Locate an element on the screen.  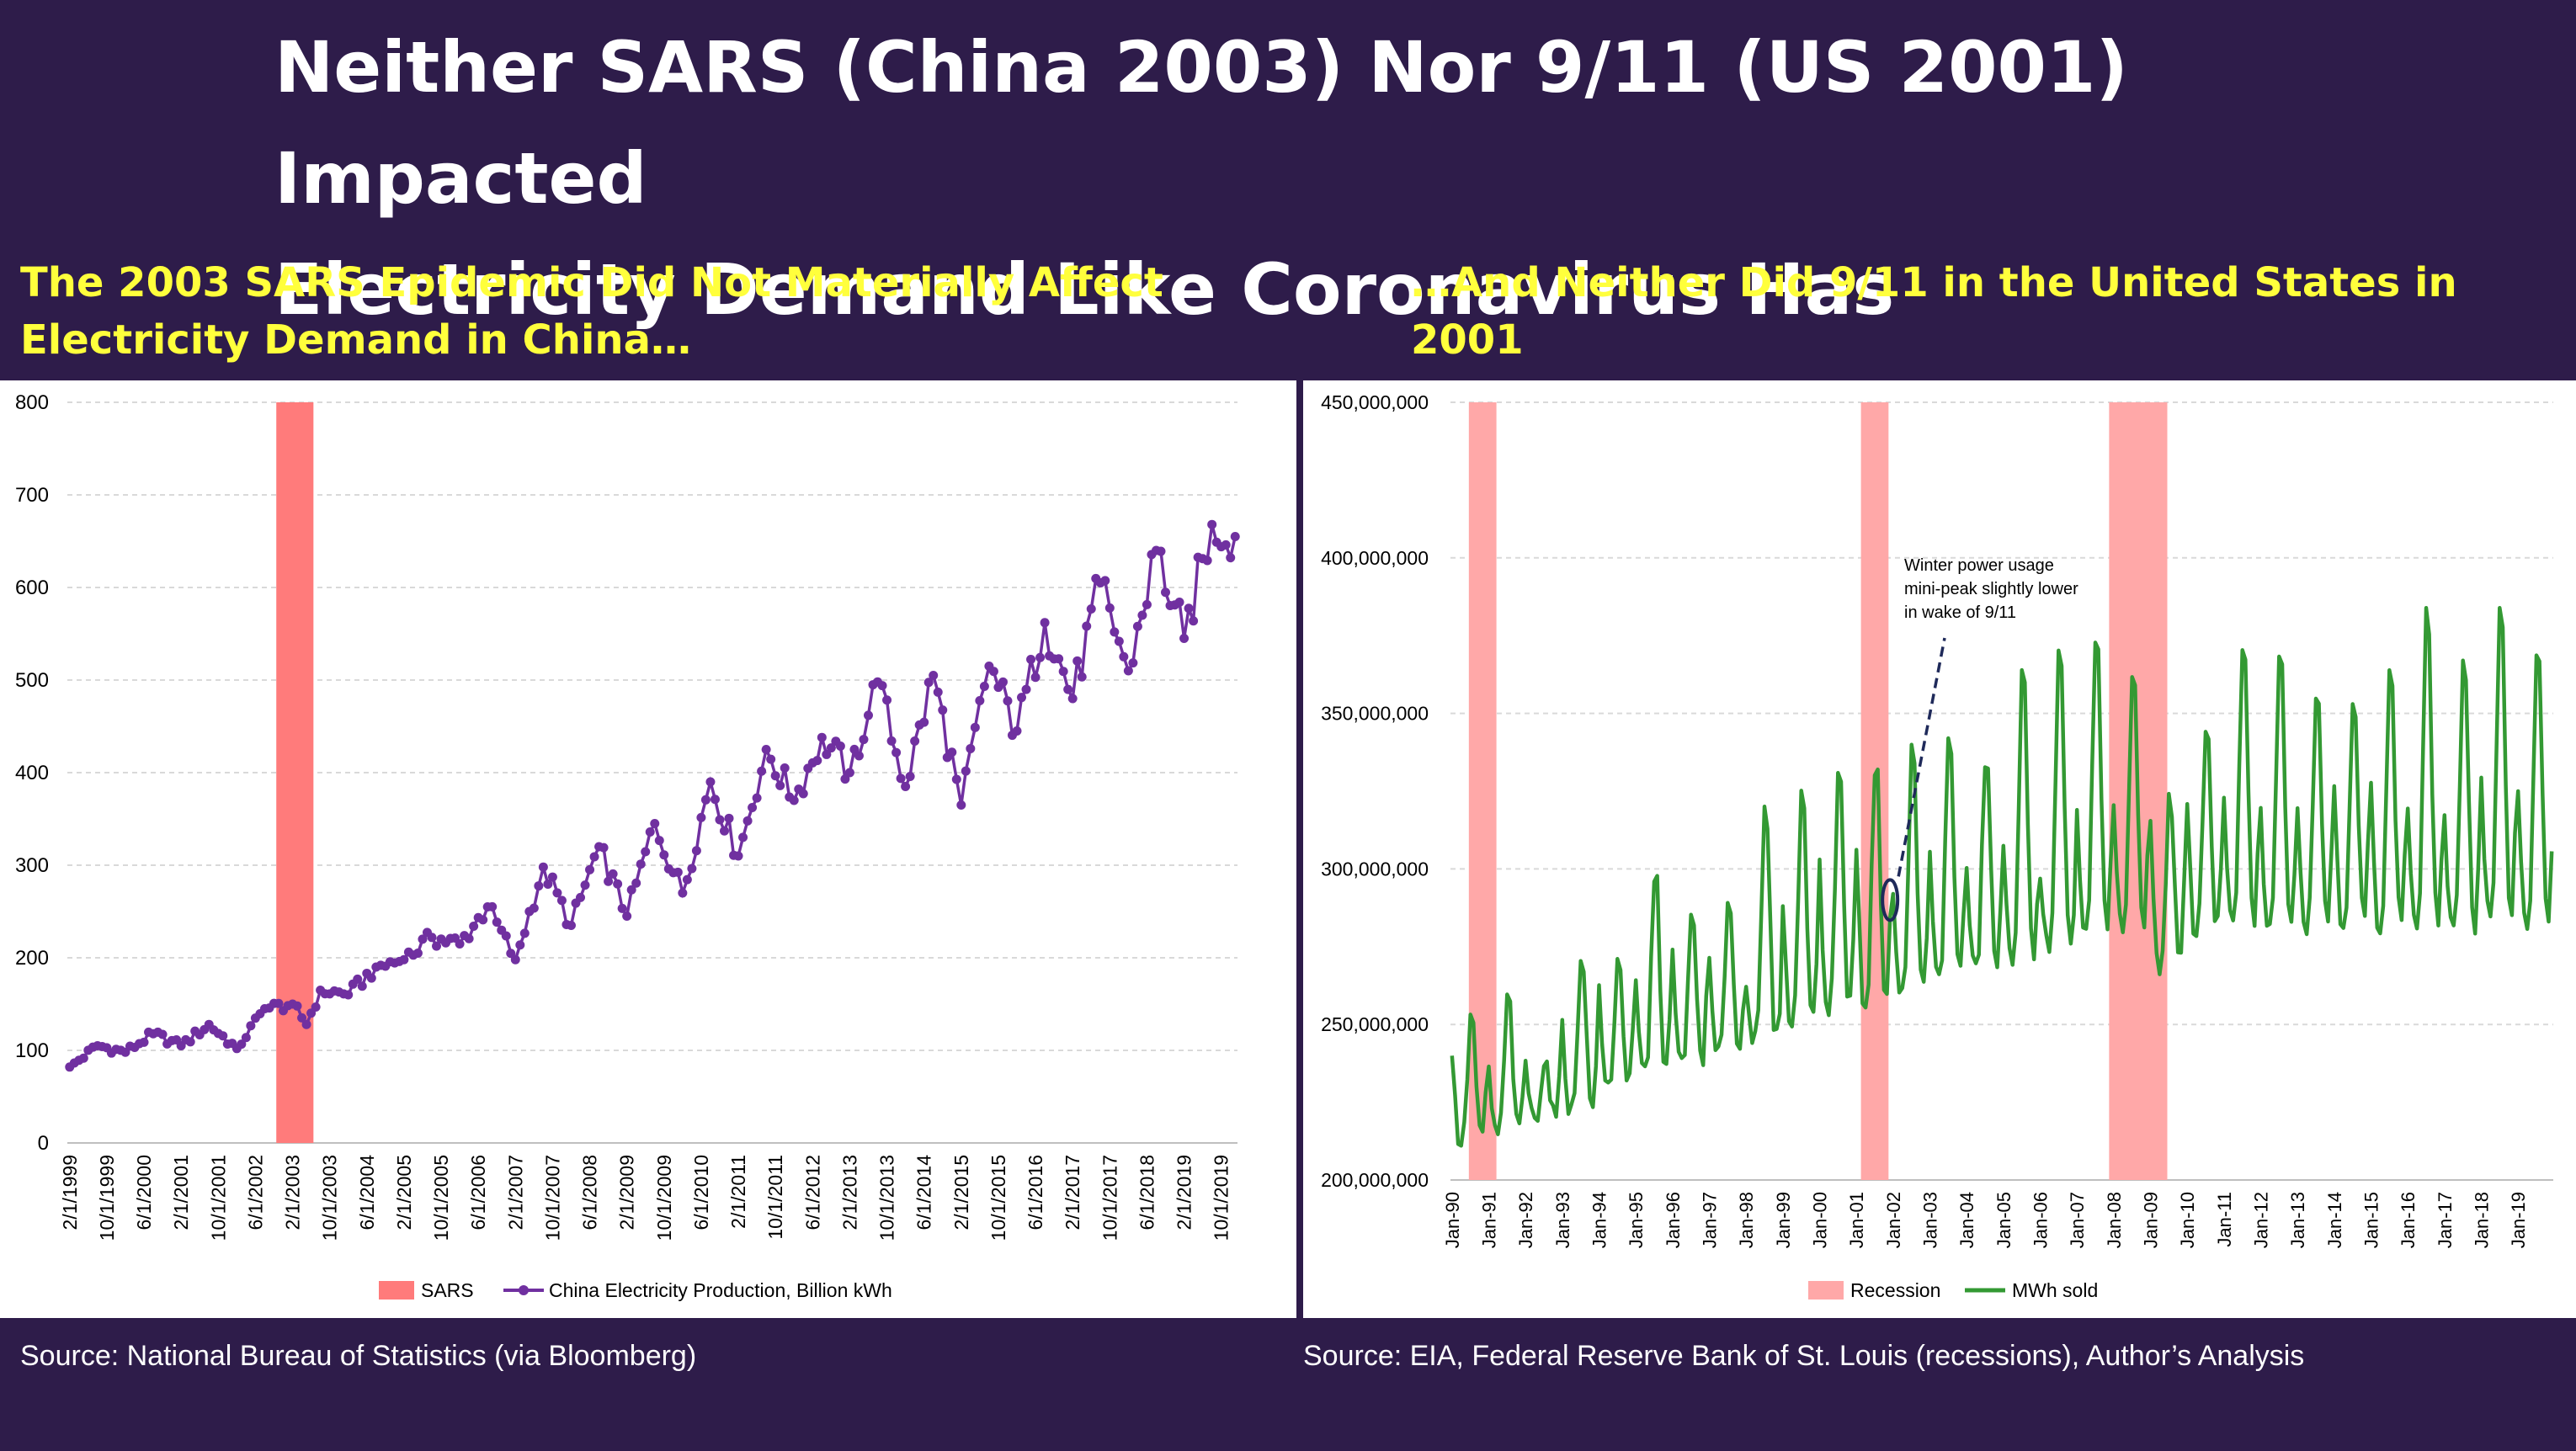
china-y-tick-label: 500 is located at coordinates (32, 680).